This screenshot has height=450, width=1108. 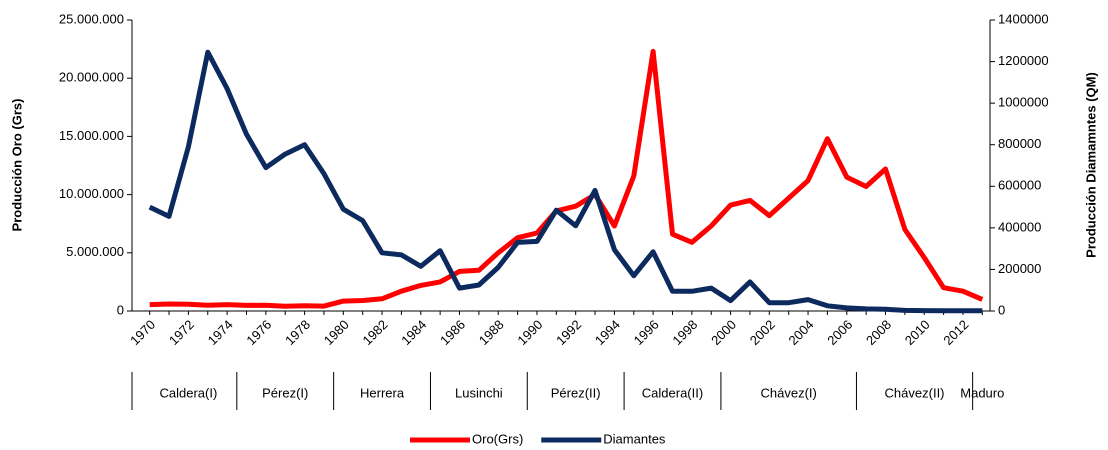 I want to click on x-tick-label: 2004, so click(x=801, y=332).